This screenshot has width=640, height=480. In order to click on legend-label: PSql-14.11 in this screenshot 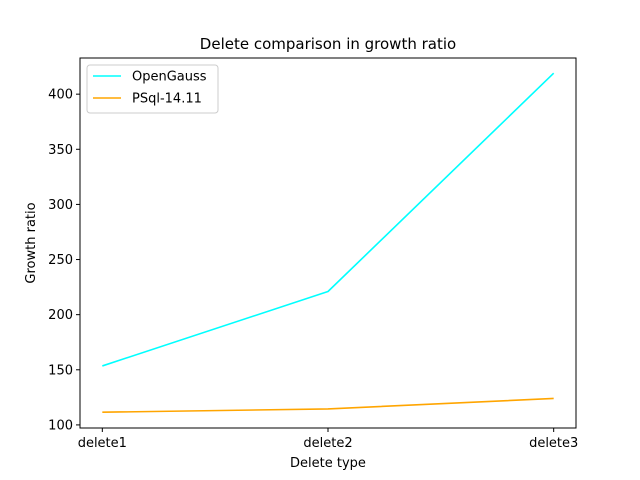, I will do `click(167, 99)`.